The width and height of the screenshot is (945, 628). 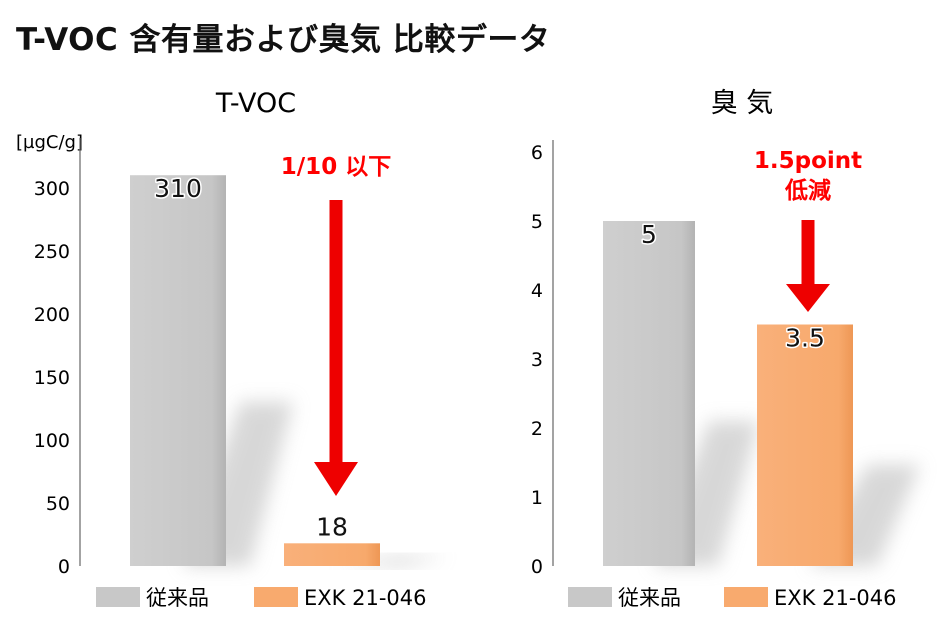 I want to click on annotation-text: 低減, so click(x=807, y=191).